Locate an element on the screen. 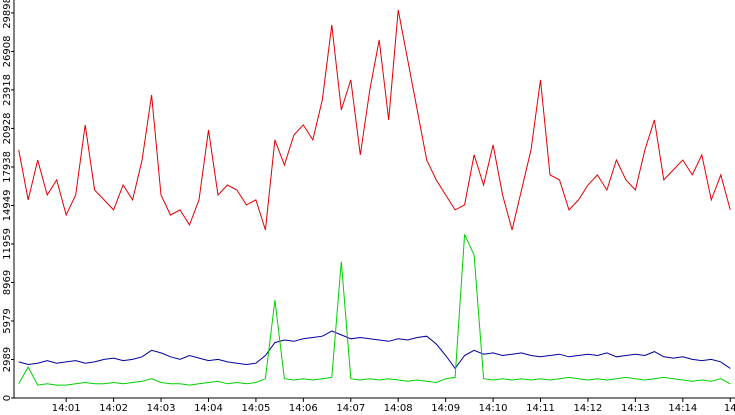 Image resolution: width=735 pixels, height=415 pixels. y-tick-label: 5979 is located at coordinates (7, 320).